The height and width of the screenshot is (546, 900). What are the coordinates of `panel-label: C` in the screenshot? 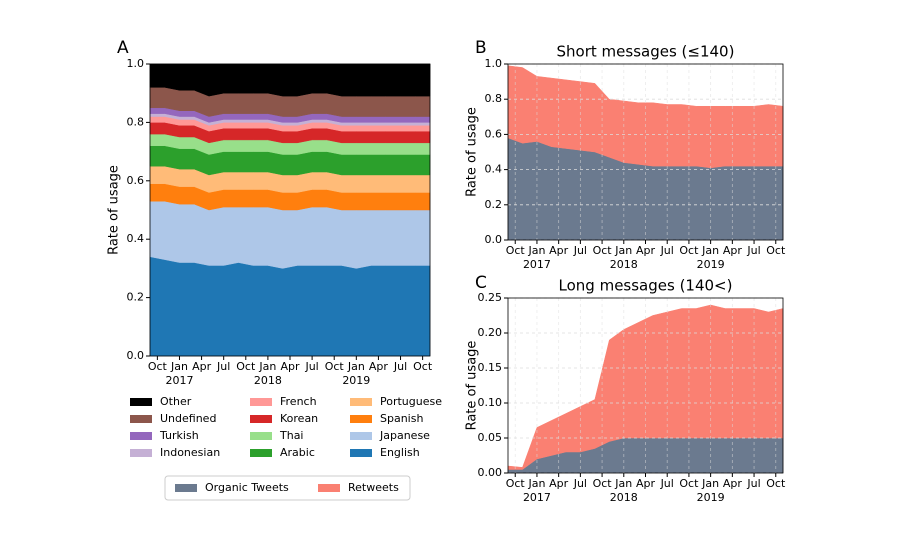 It's located at (481, 283).